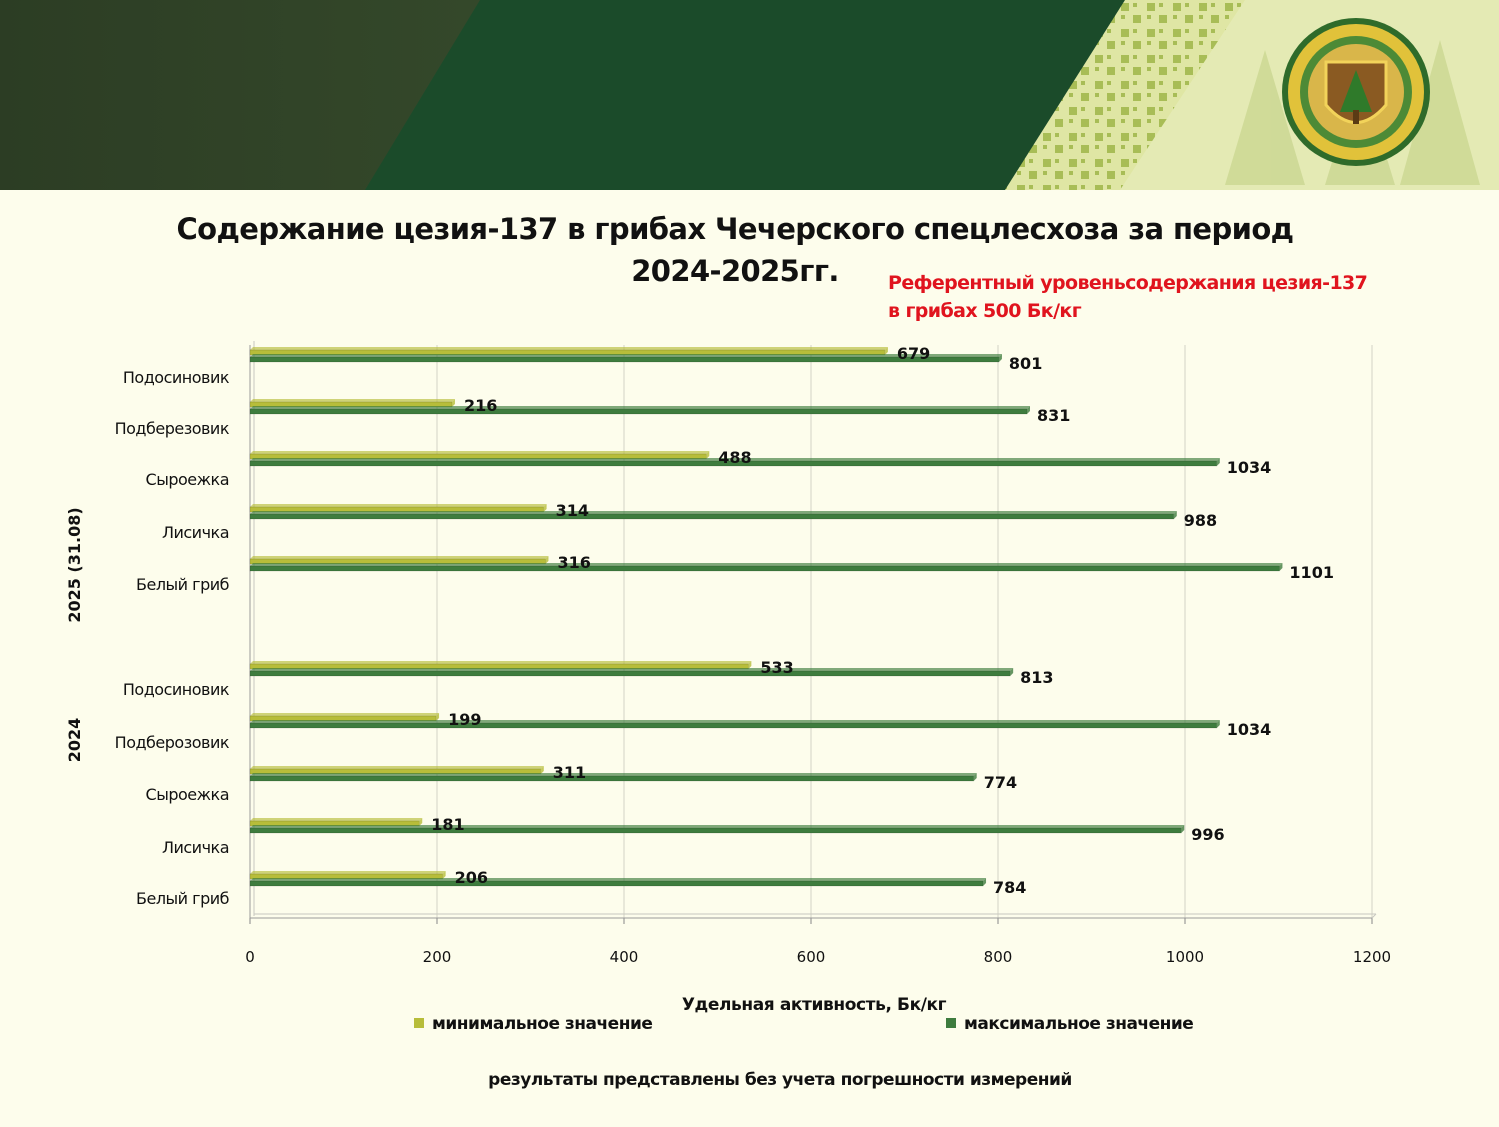 Image resolution: width=1499 pixels, height=1127 pixels. Describe the element at coordinates (1372, 957) in the screenshot. I see `x-tick-label: 1200` at that location.